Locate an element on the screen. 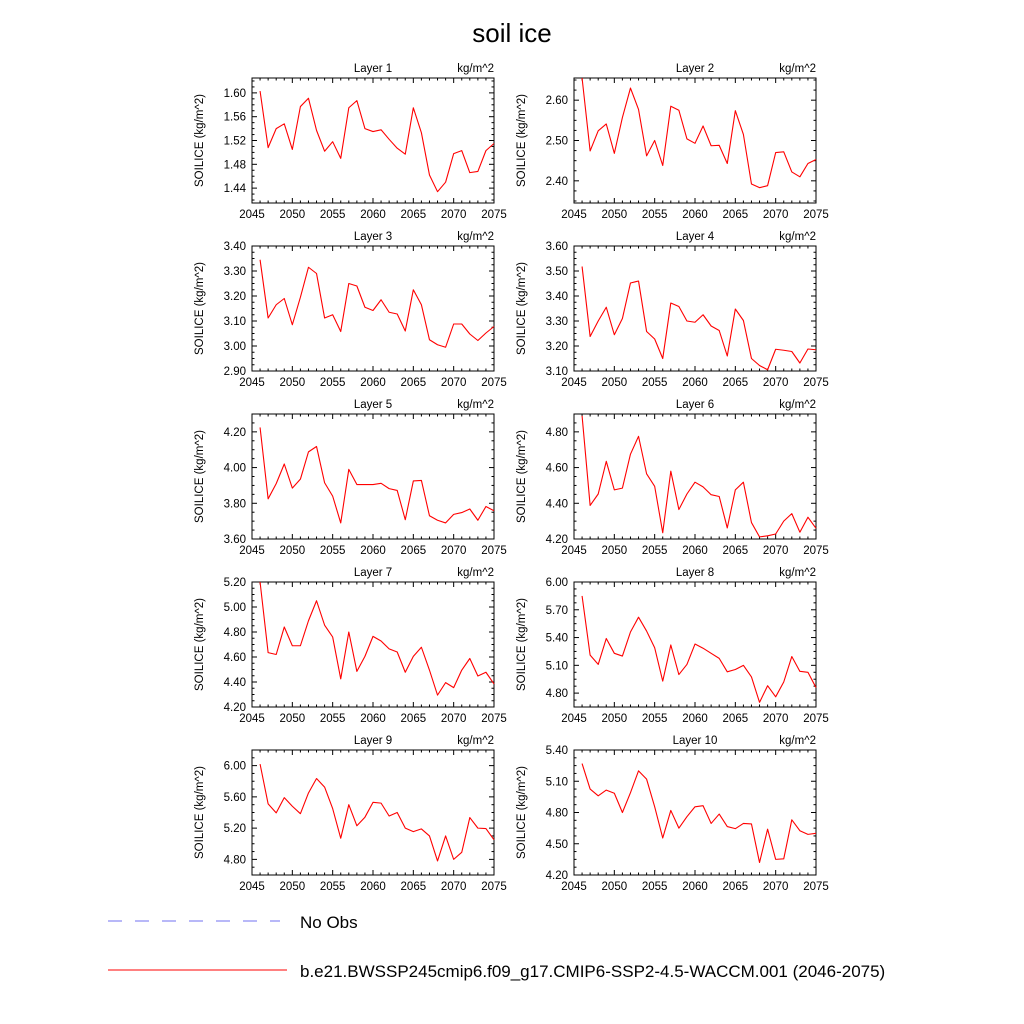 The height and width of the screenshot is (1024, 1024). panel-title: Layer 1 is located at coordinates (373, 69).